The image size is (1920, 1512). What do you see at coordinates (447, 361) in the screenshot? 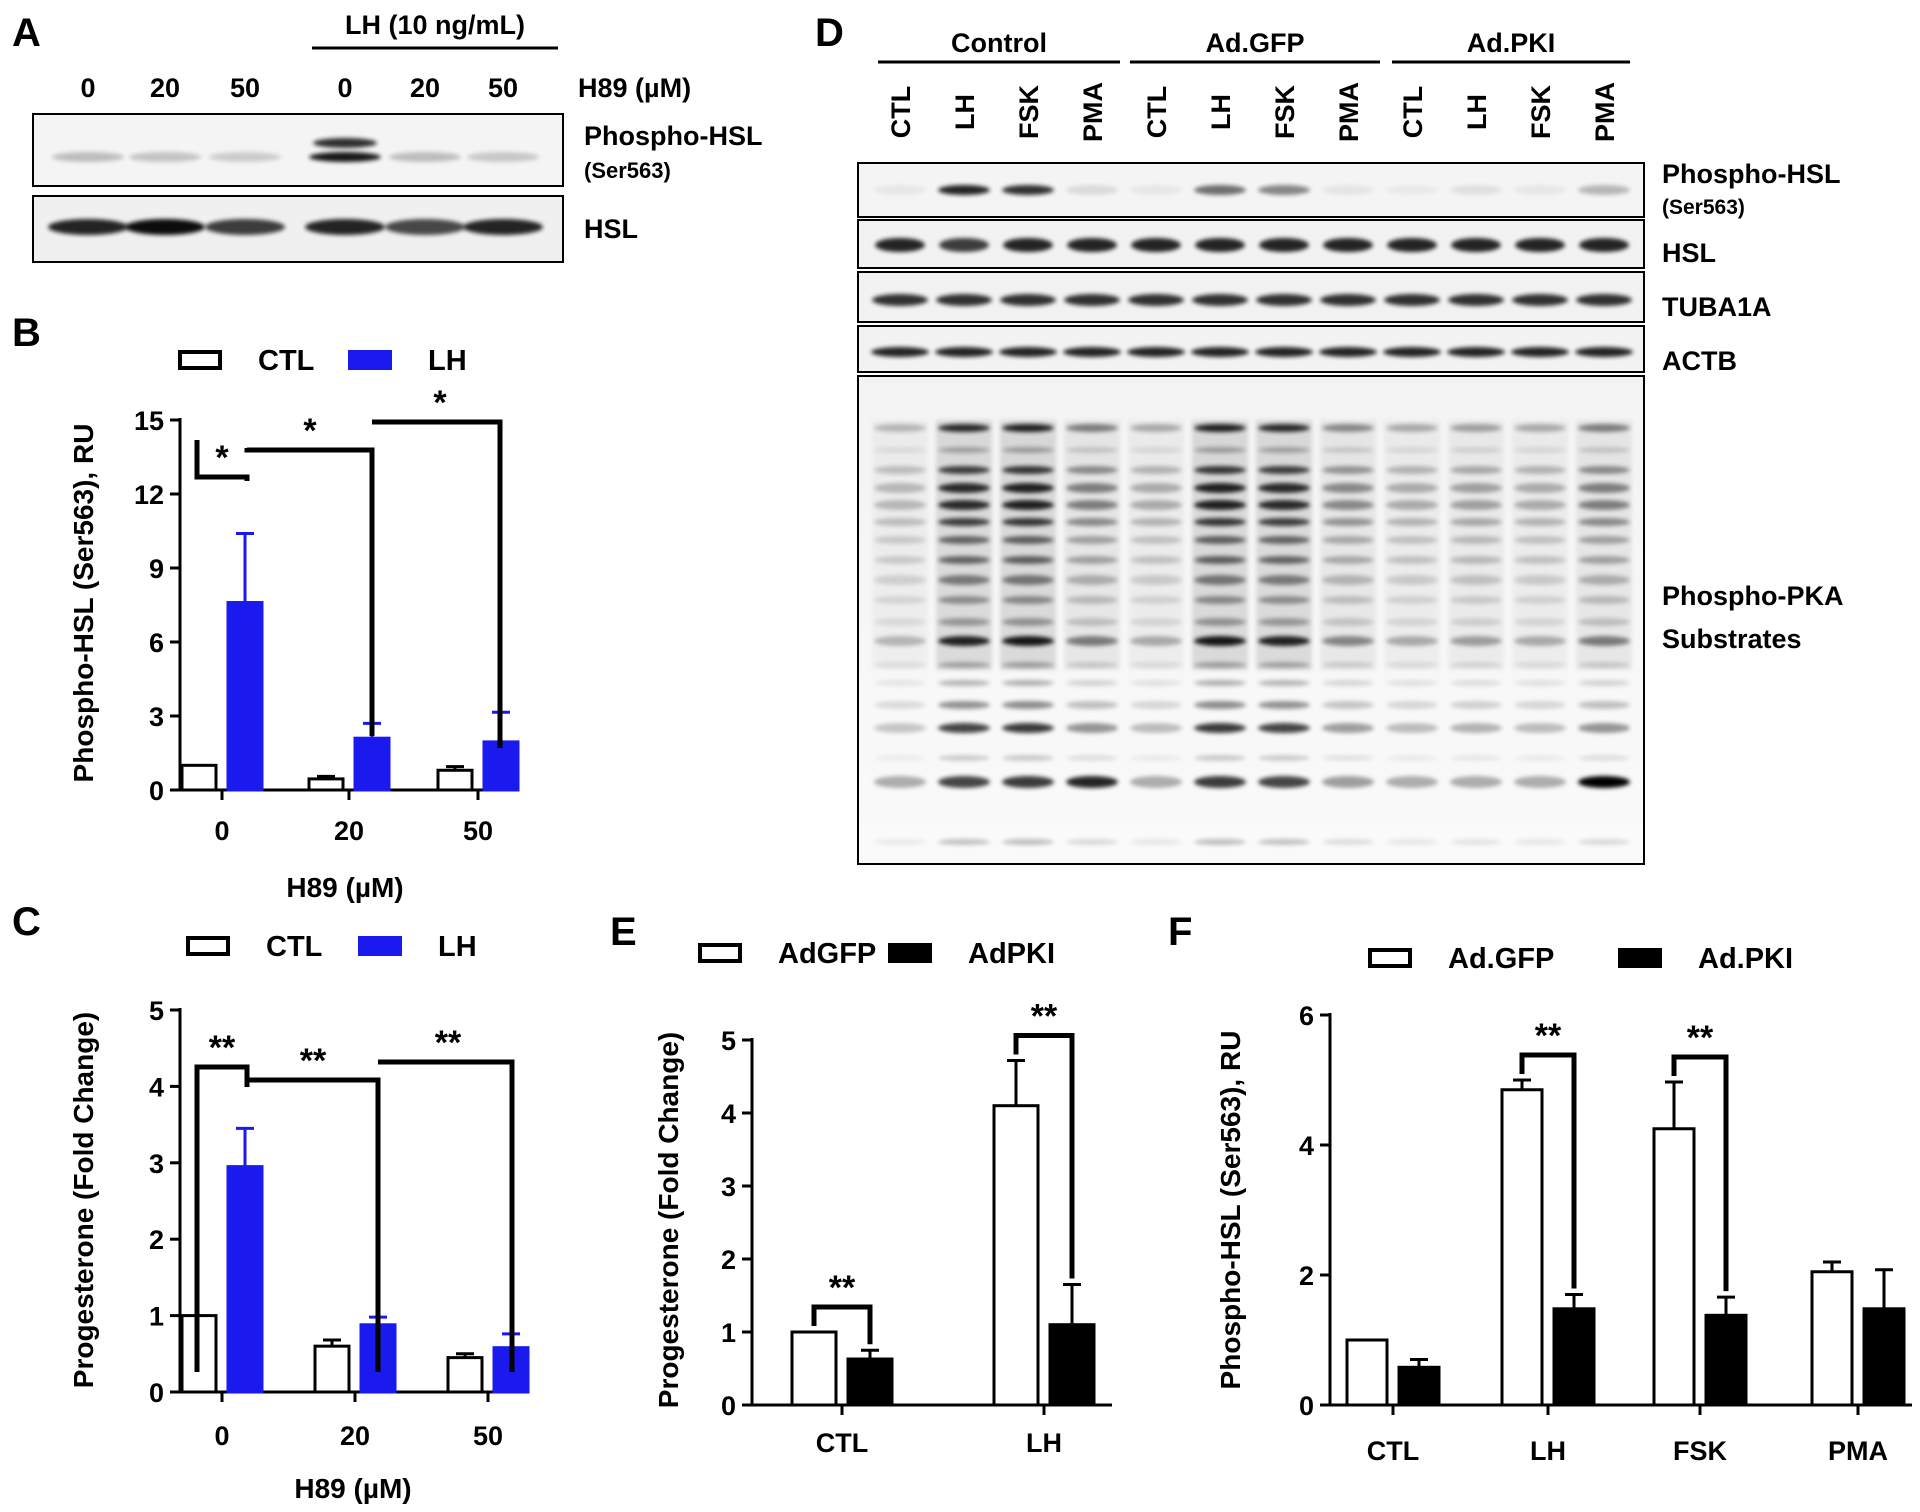
I see `legend-label: LH` at bounding box center [447, 361].